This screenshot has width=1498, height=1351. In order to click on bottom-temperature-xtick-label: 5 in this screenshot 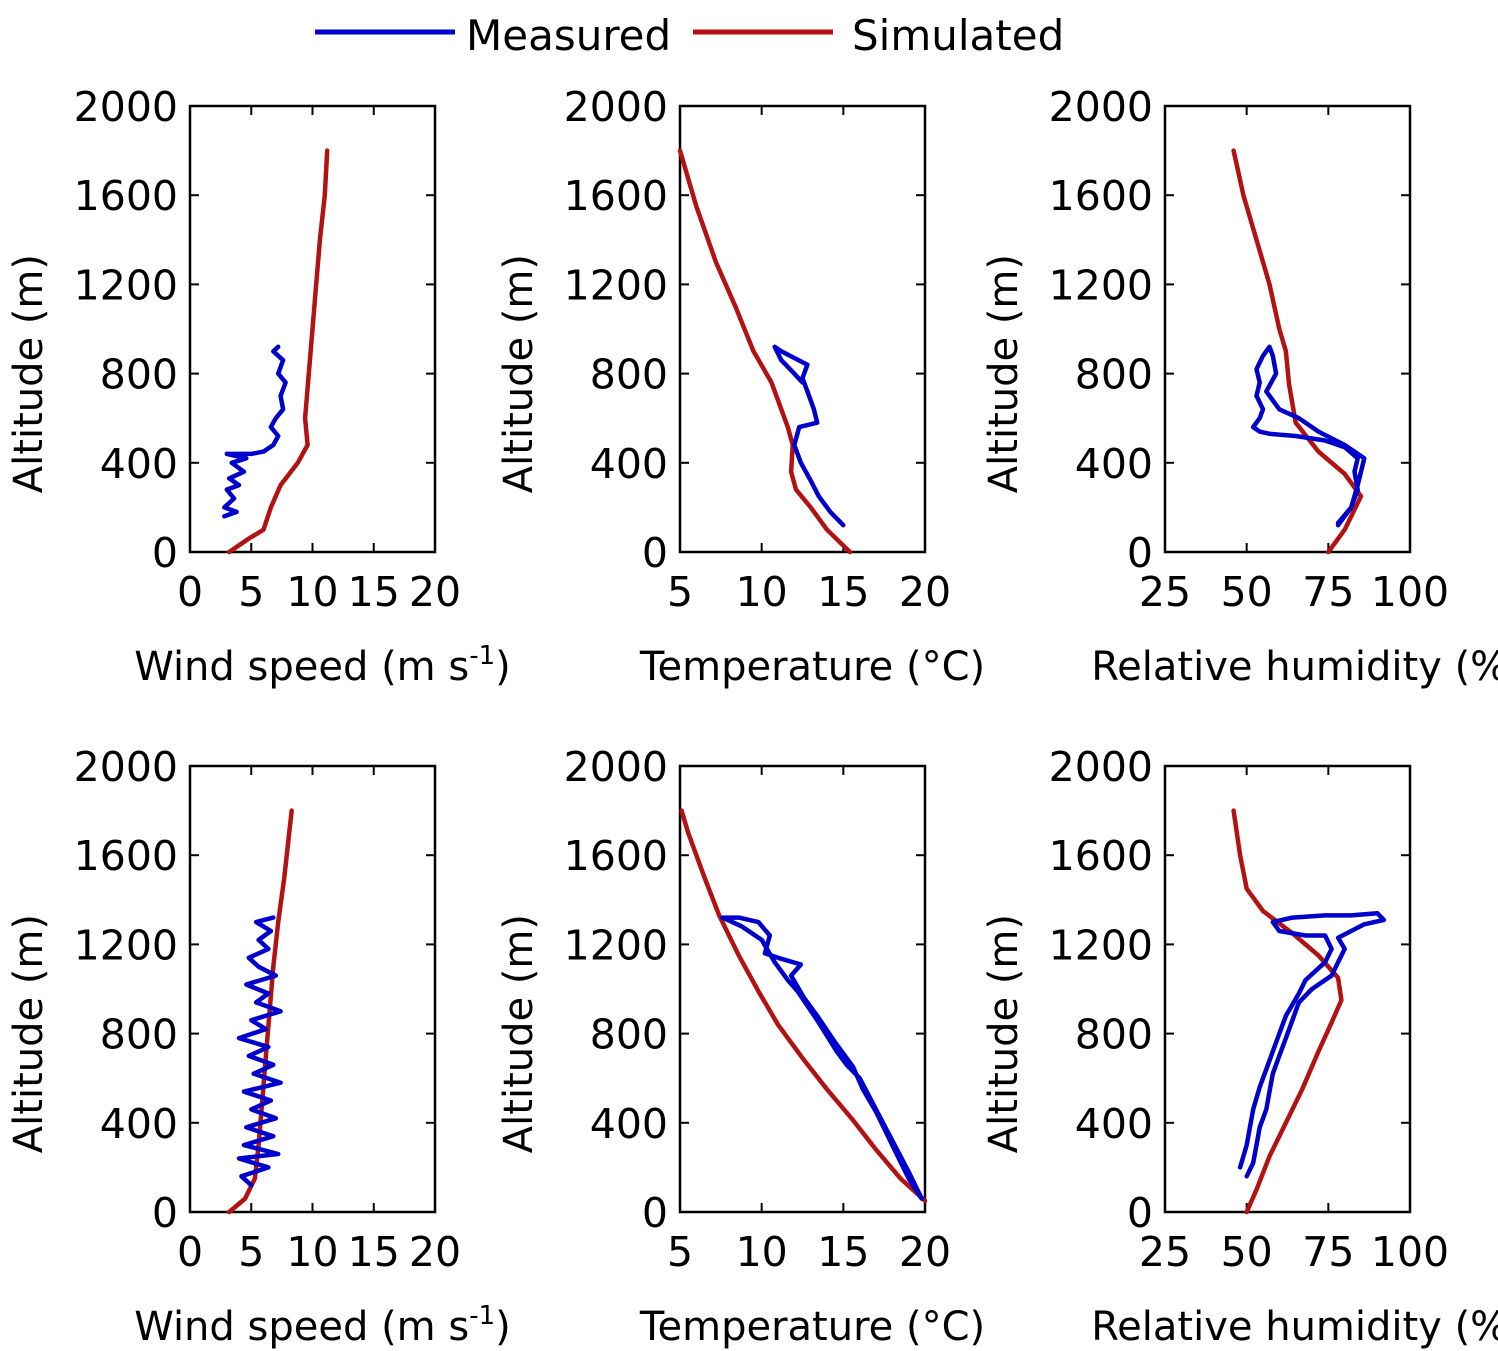, I will do `click(680, 1252)`.